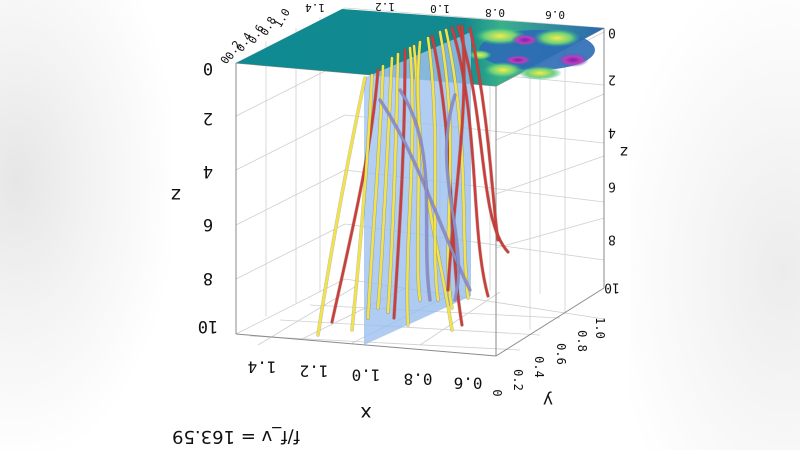  I want to click on top-x-tick-2: 1.0, so click(440, 8).